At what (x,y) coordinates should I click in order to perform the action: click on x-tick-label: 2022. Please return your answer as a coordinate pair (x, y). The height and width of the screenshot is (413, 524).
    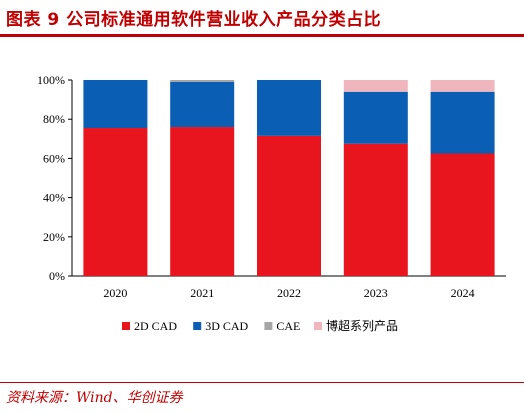
    Looking at the image, I should click on (289, 293).